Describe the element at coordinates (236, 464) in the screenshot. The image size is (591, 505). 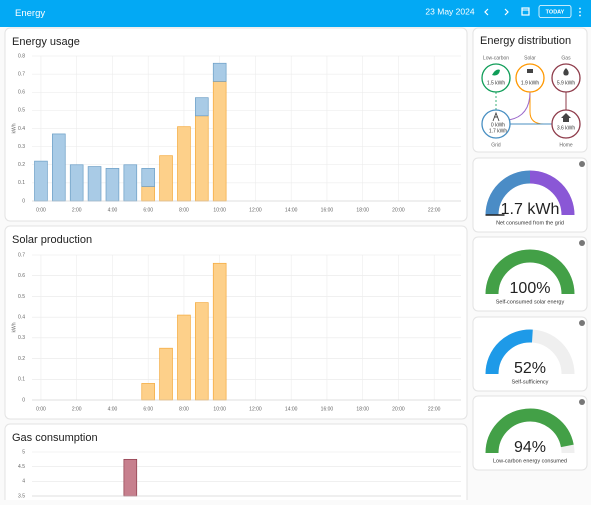
I see `card` at that location.